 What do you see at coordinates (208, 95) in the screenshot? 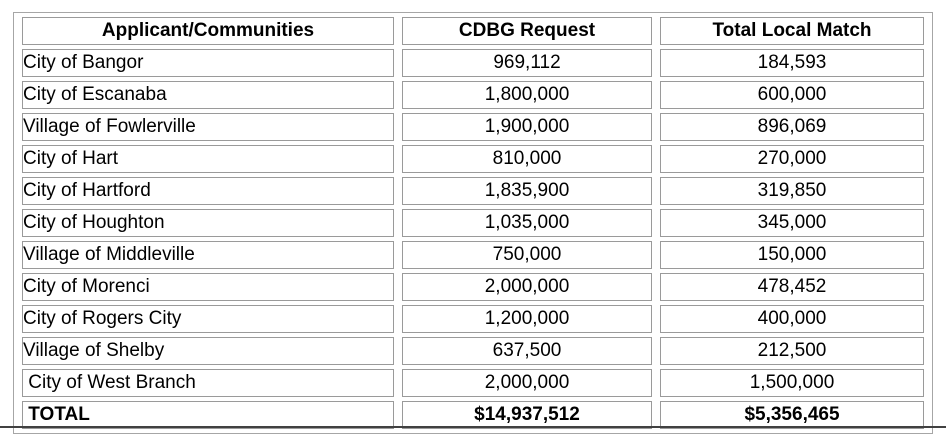
I see `applicant-cell: City of Escanaba` at bounding box center [208, 95].